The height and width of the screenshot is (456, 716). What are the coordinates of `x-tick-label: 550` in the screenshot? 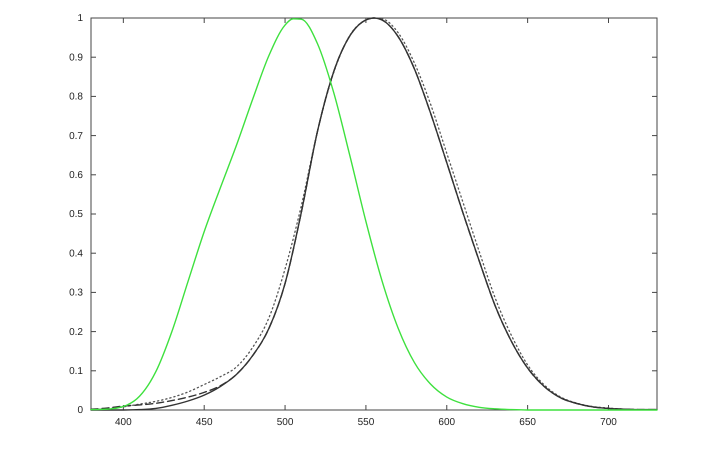 It's located at (366, 422).